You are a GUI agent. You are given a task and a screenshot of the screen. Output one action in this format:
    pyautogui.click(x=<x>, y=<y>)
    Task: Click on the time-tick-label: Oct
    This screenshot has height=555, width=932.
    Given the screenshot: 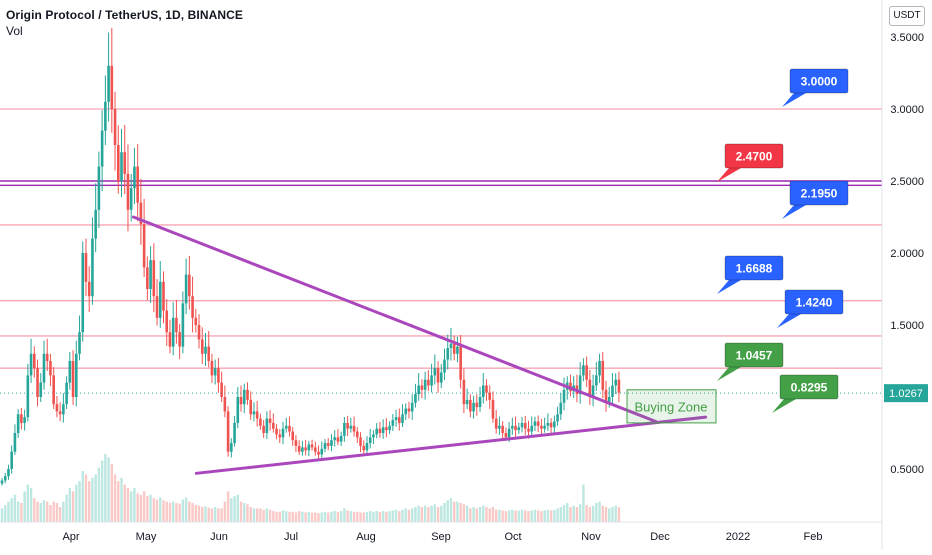 What is the action you would take?
    pyautogui.click(x=512, y=537)
    